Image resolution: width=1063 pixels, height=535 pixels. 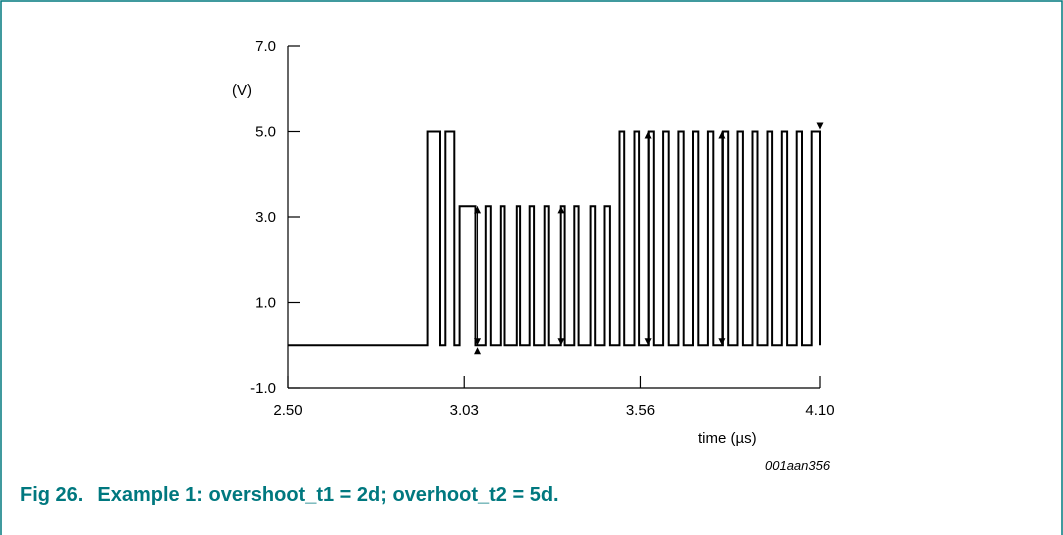 What do you see at coordinates (798, 465) in the screenshot?
I see `figure-id: 001aan356` at bounding box center [798, 465].